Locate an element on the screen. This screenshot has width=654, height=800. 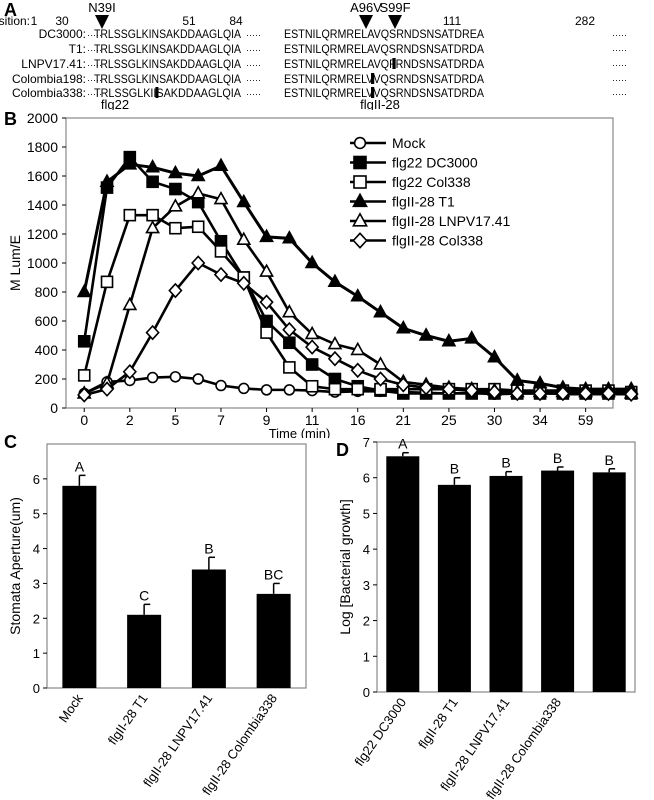
legend-label: flgII-28 Col338 is located at coordinates (437, 241).